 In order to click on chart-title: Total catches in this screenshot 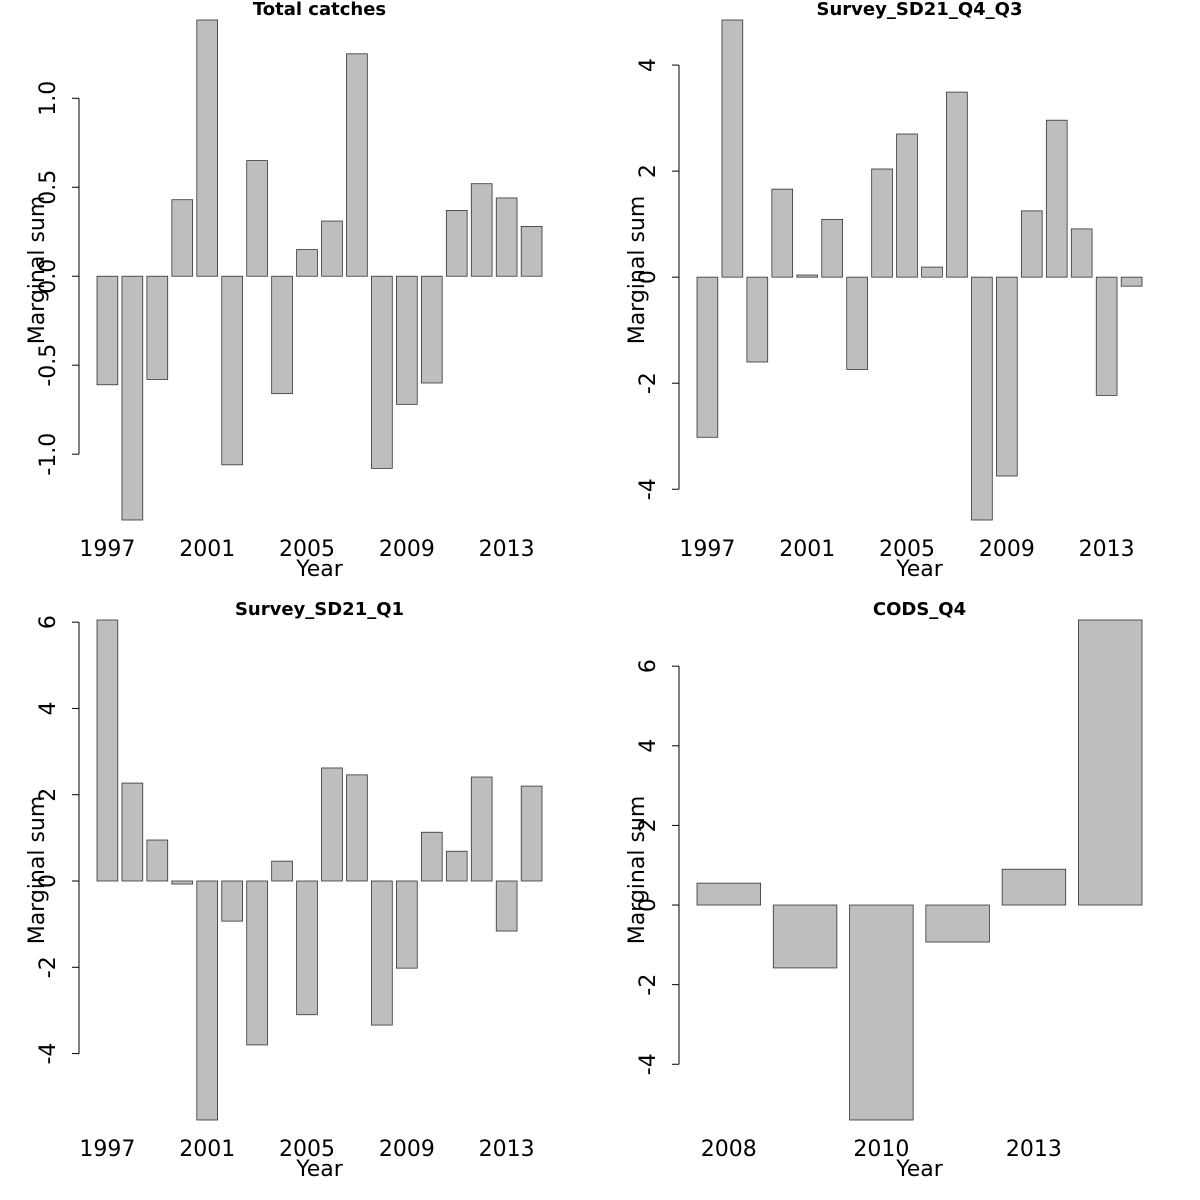, I will do `click(319, 10)`.